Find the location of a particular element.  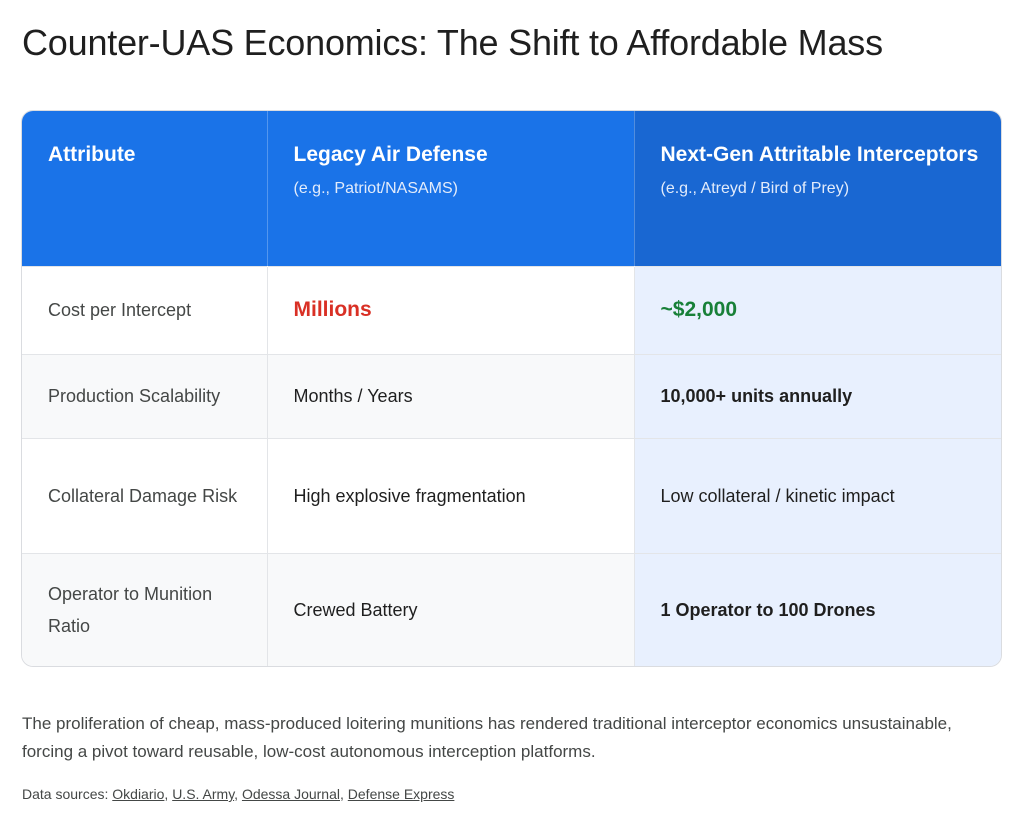

cell-nextgen: 10,000+ units annually is located at coordinates (817, 395).